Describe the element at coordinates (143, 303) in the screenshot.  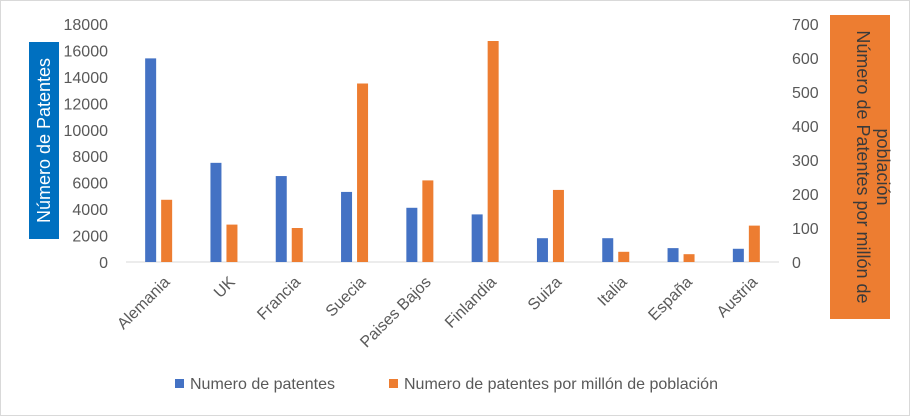
I see `category-label: Alemania` at that location.